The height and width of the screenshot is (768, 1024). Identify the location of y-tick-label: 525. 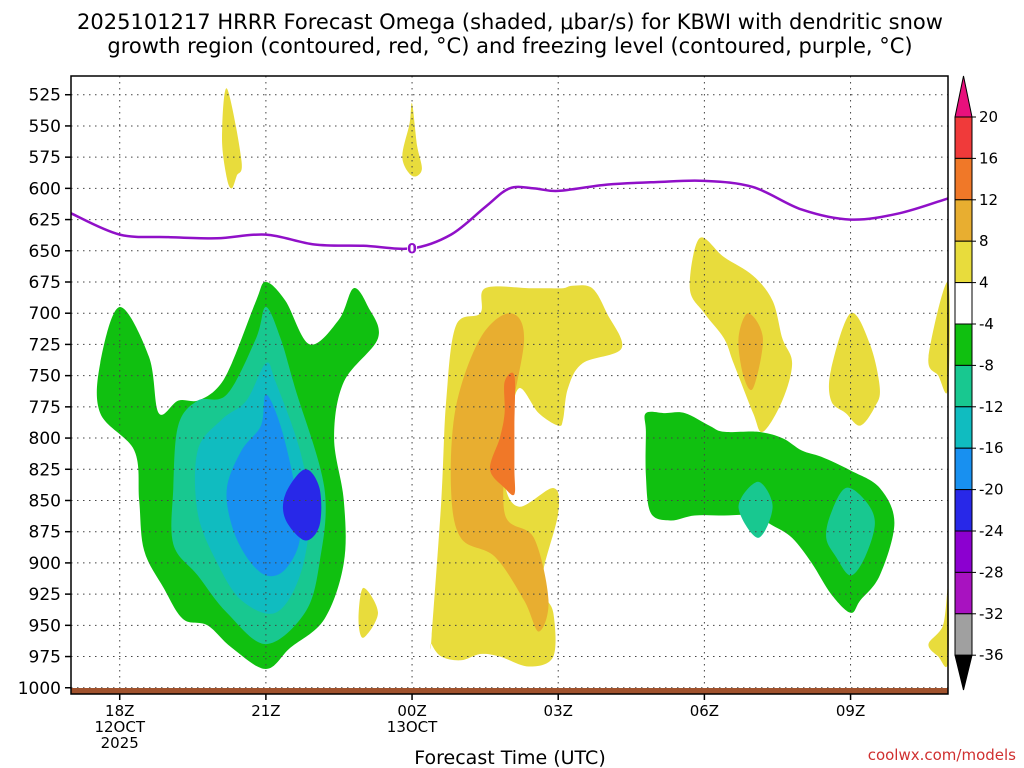
(45, 96).